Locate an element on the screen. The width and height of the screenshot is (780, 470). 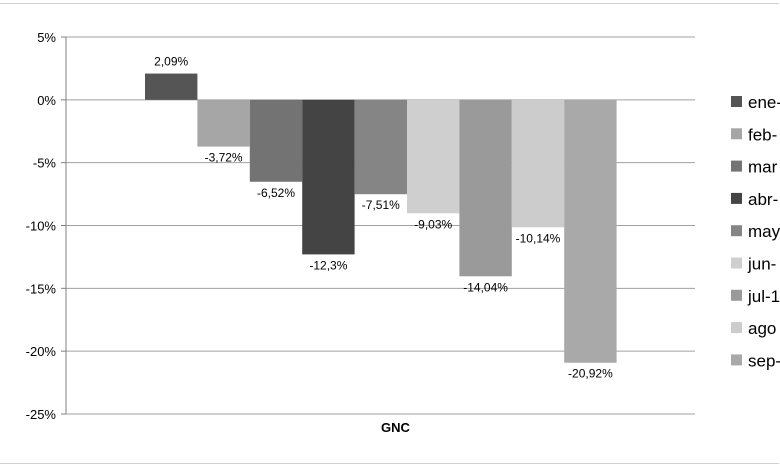
y-tick-label: -10% is located at coordinates (41, 226).